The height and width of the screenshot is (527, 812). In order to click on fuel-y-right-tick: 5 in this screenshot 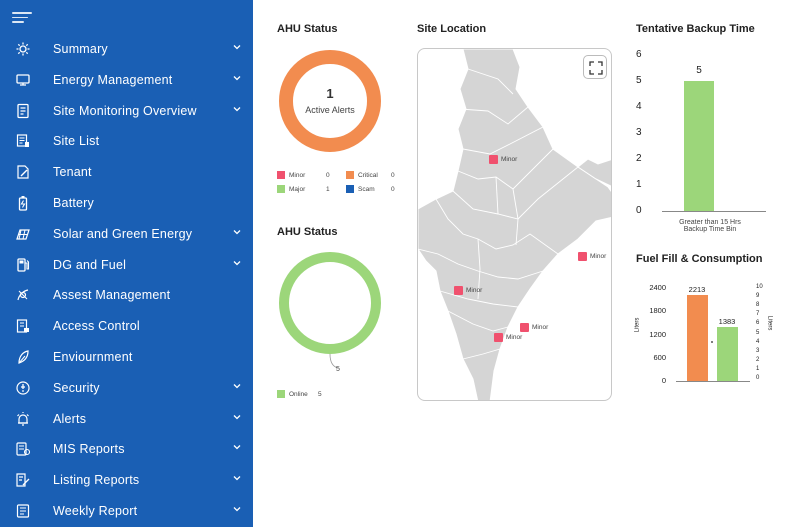, I will do `click(758, 332)`.